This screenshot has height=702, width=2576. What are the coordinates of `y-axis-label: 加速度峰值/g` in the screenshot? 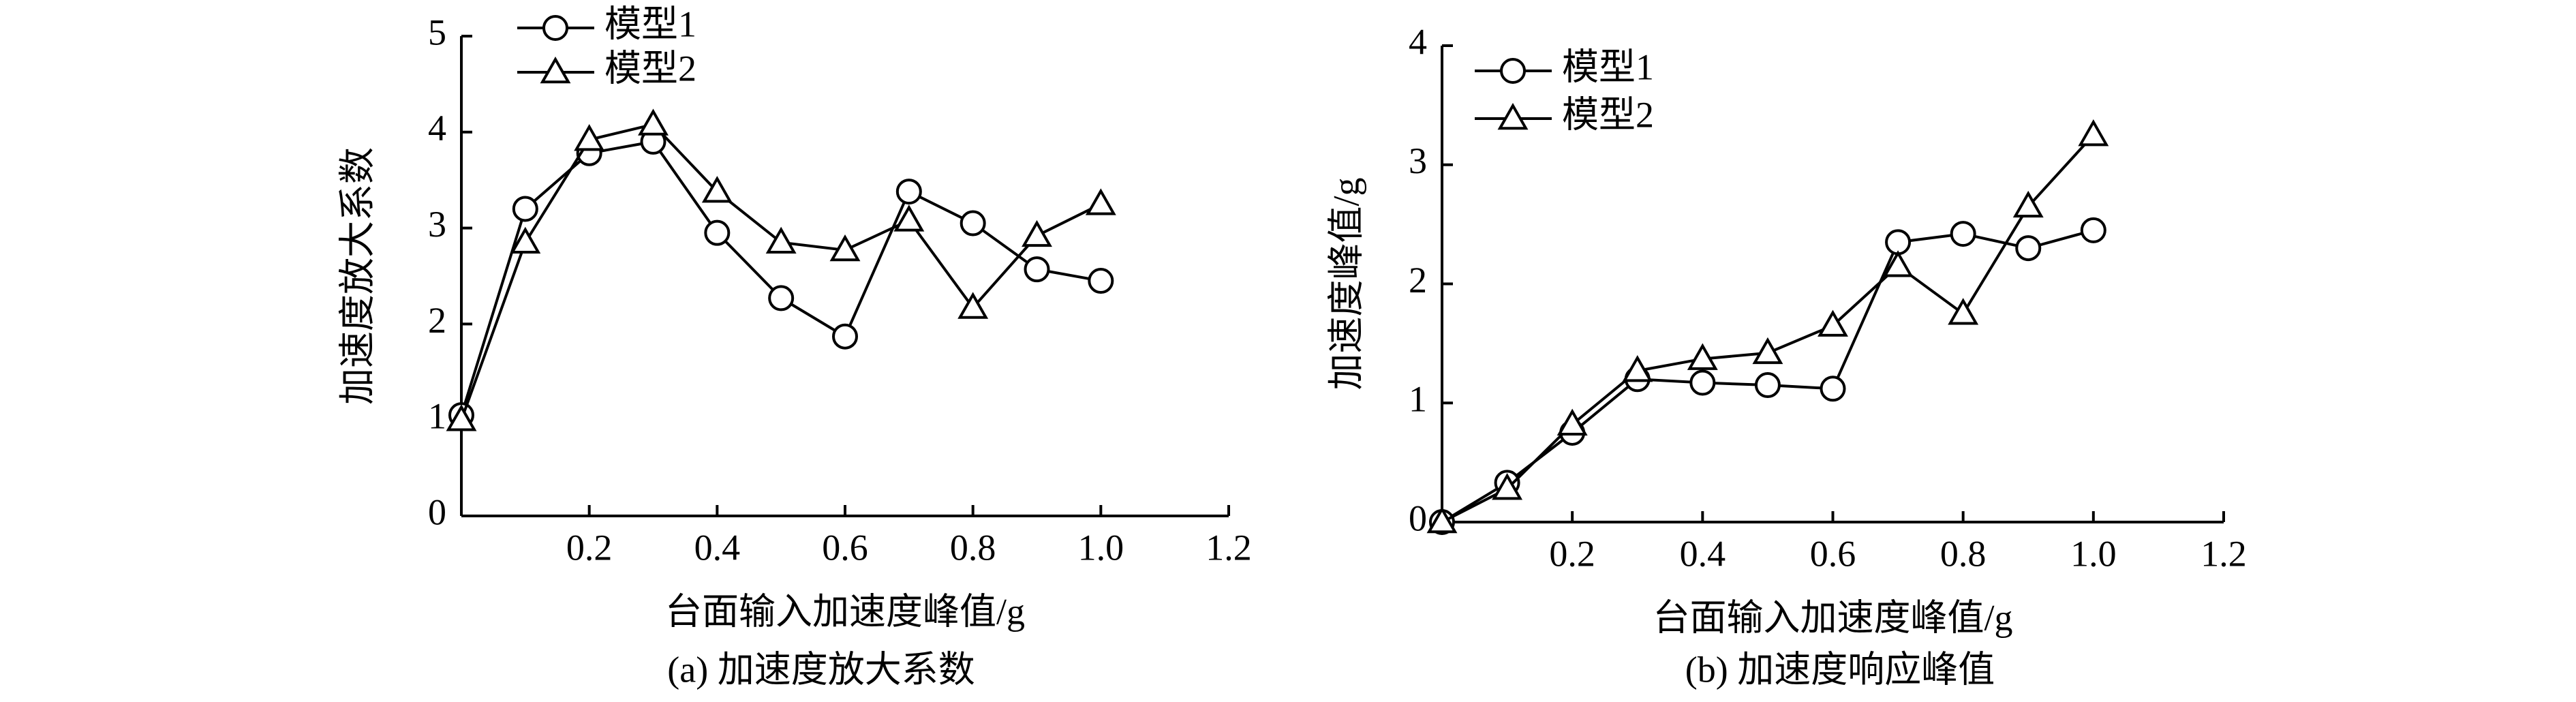 It's located at (1345, 283).